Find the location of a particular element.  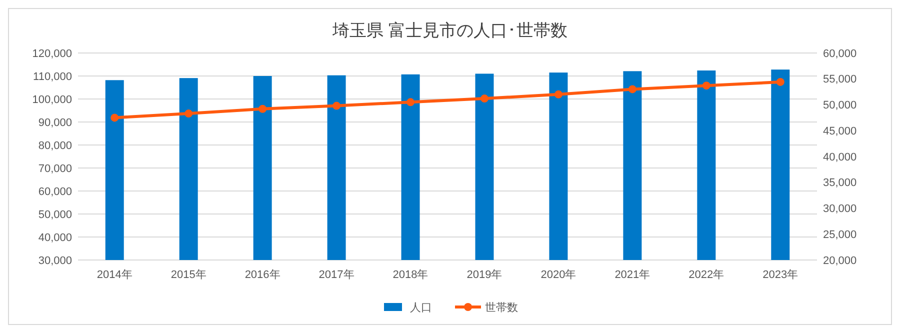

y-tick-label: 100,000 is located at coordinates (52, 100).